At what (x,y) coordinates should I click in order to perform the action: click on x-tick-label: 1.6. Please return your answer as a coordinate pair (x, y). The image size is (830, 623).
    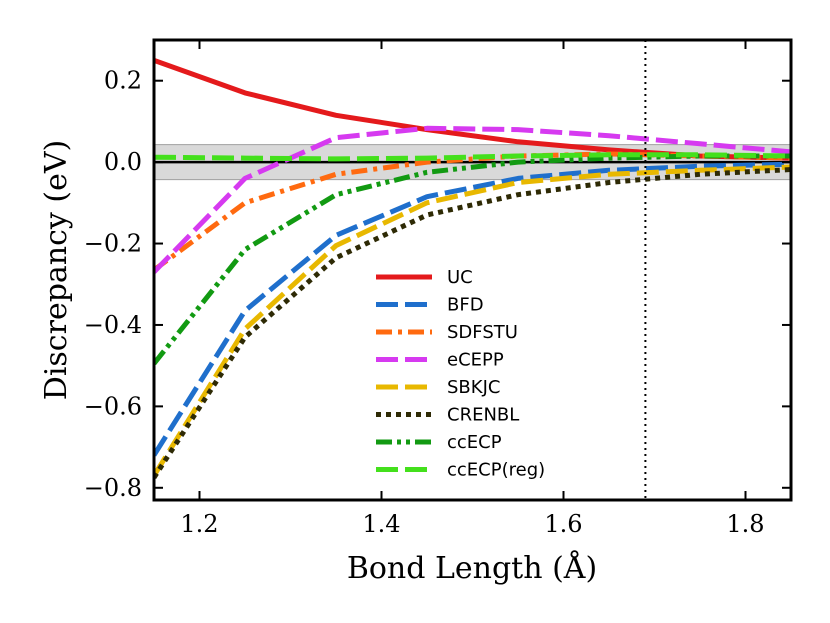
    Looking at the image, I should click on (563, 524).